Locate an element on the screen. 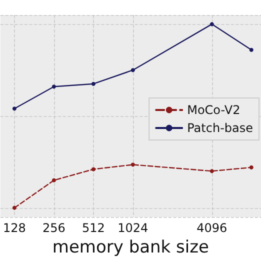 The width and height of the screenshot is (261, 261). x-tick-label: 256 is located at coordinates (54, 228).